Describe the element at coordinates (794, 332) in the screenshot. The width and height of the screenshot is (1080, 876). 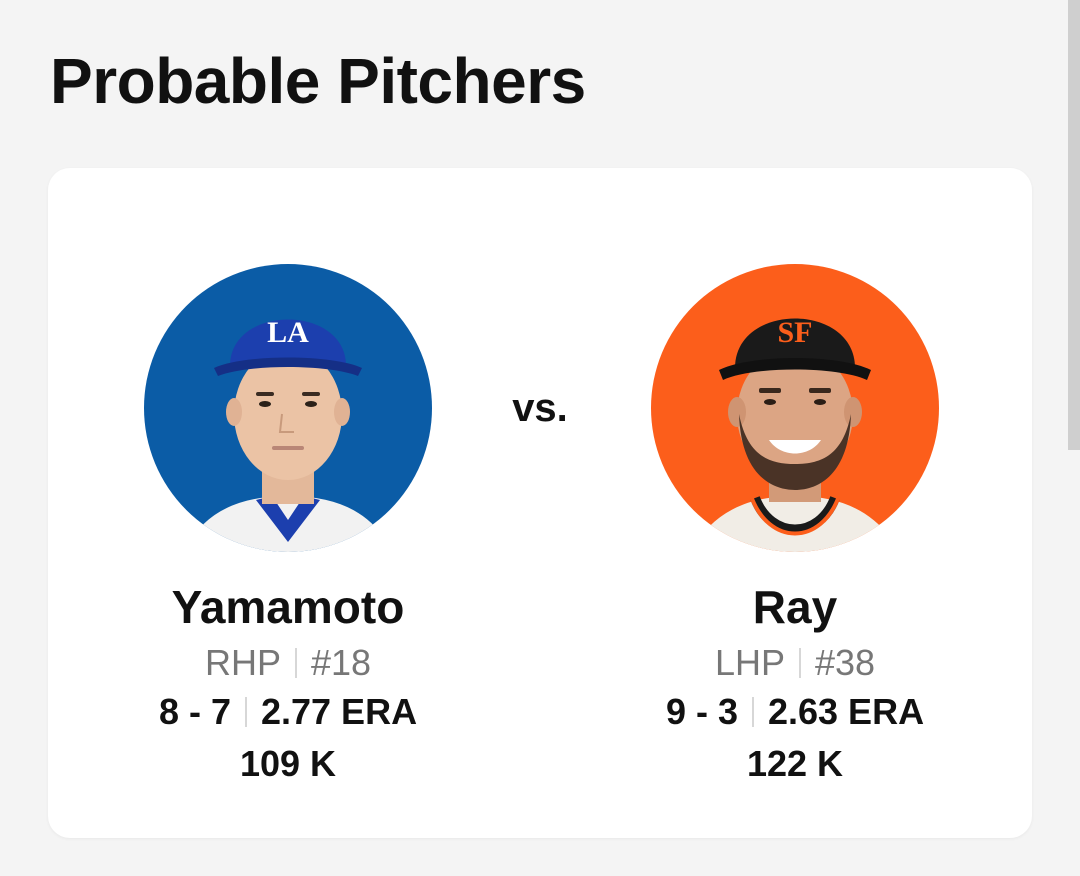
I see `giants-logo-icon: SF` at that location.